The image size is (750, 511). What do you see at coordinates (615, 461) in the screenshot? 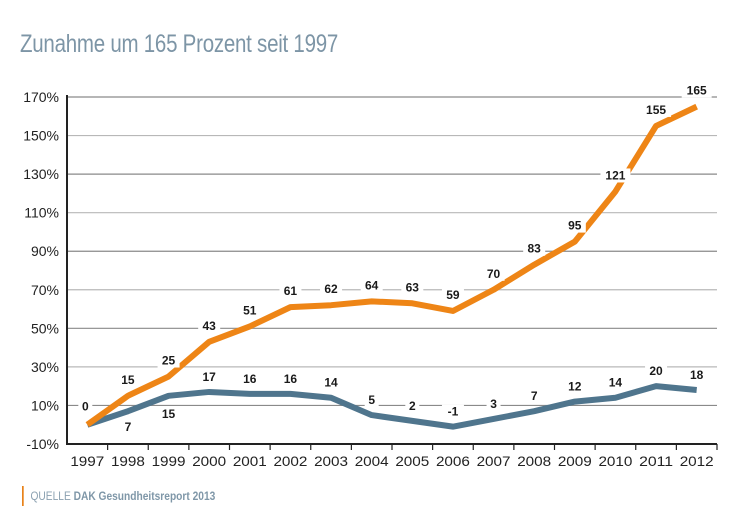
I see `x-tick-label: 2010` at bounding box center [615, 461].